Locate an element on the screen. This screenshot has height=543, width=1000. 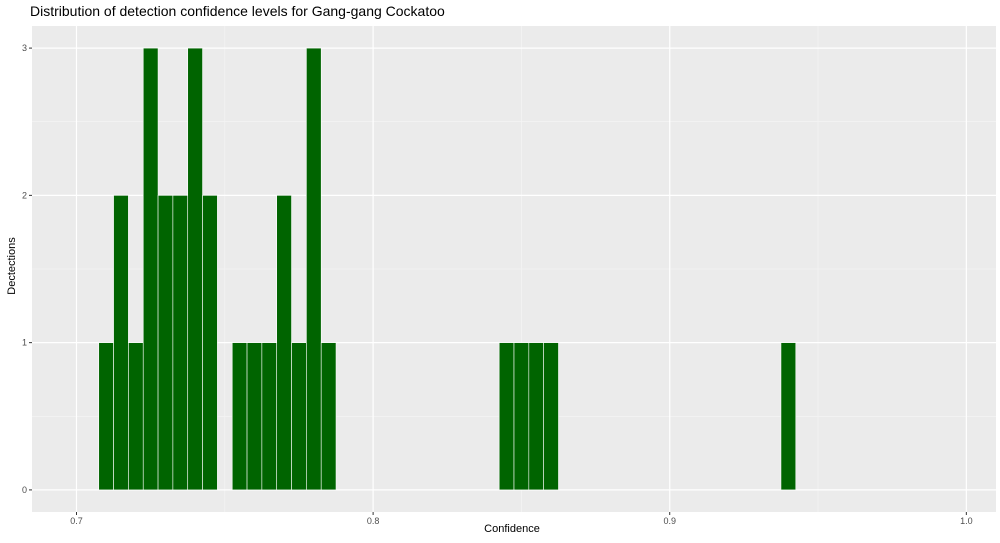
y-axis: 0 1 2 3 is located at coordinates (27, 269).